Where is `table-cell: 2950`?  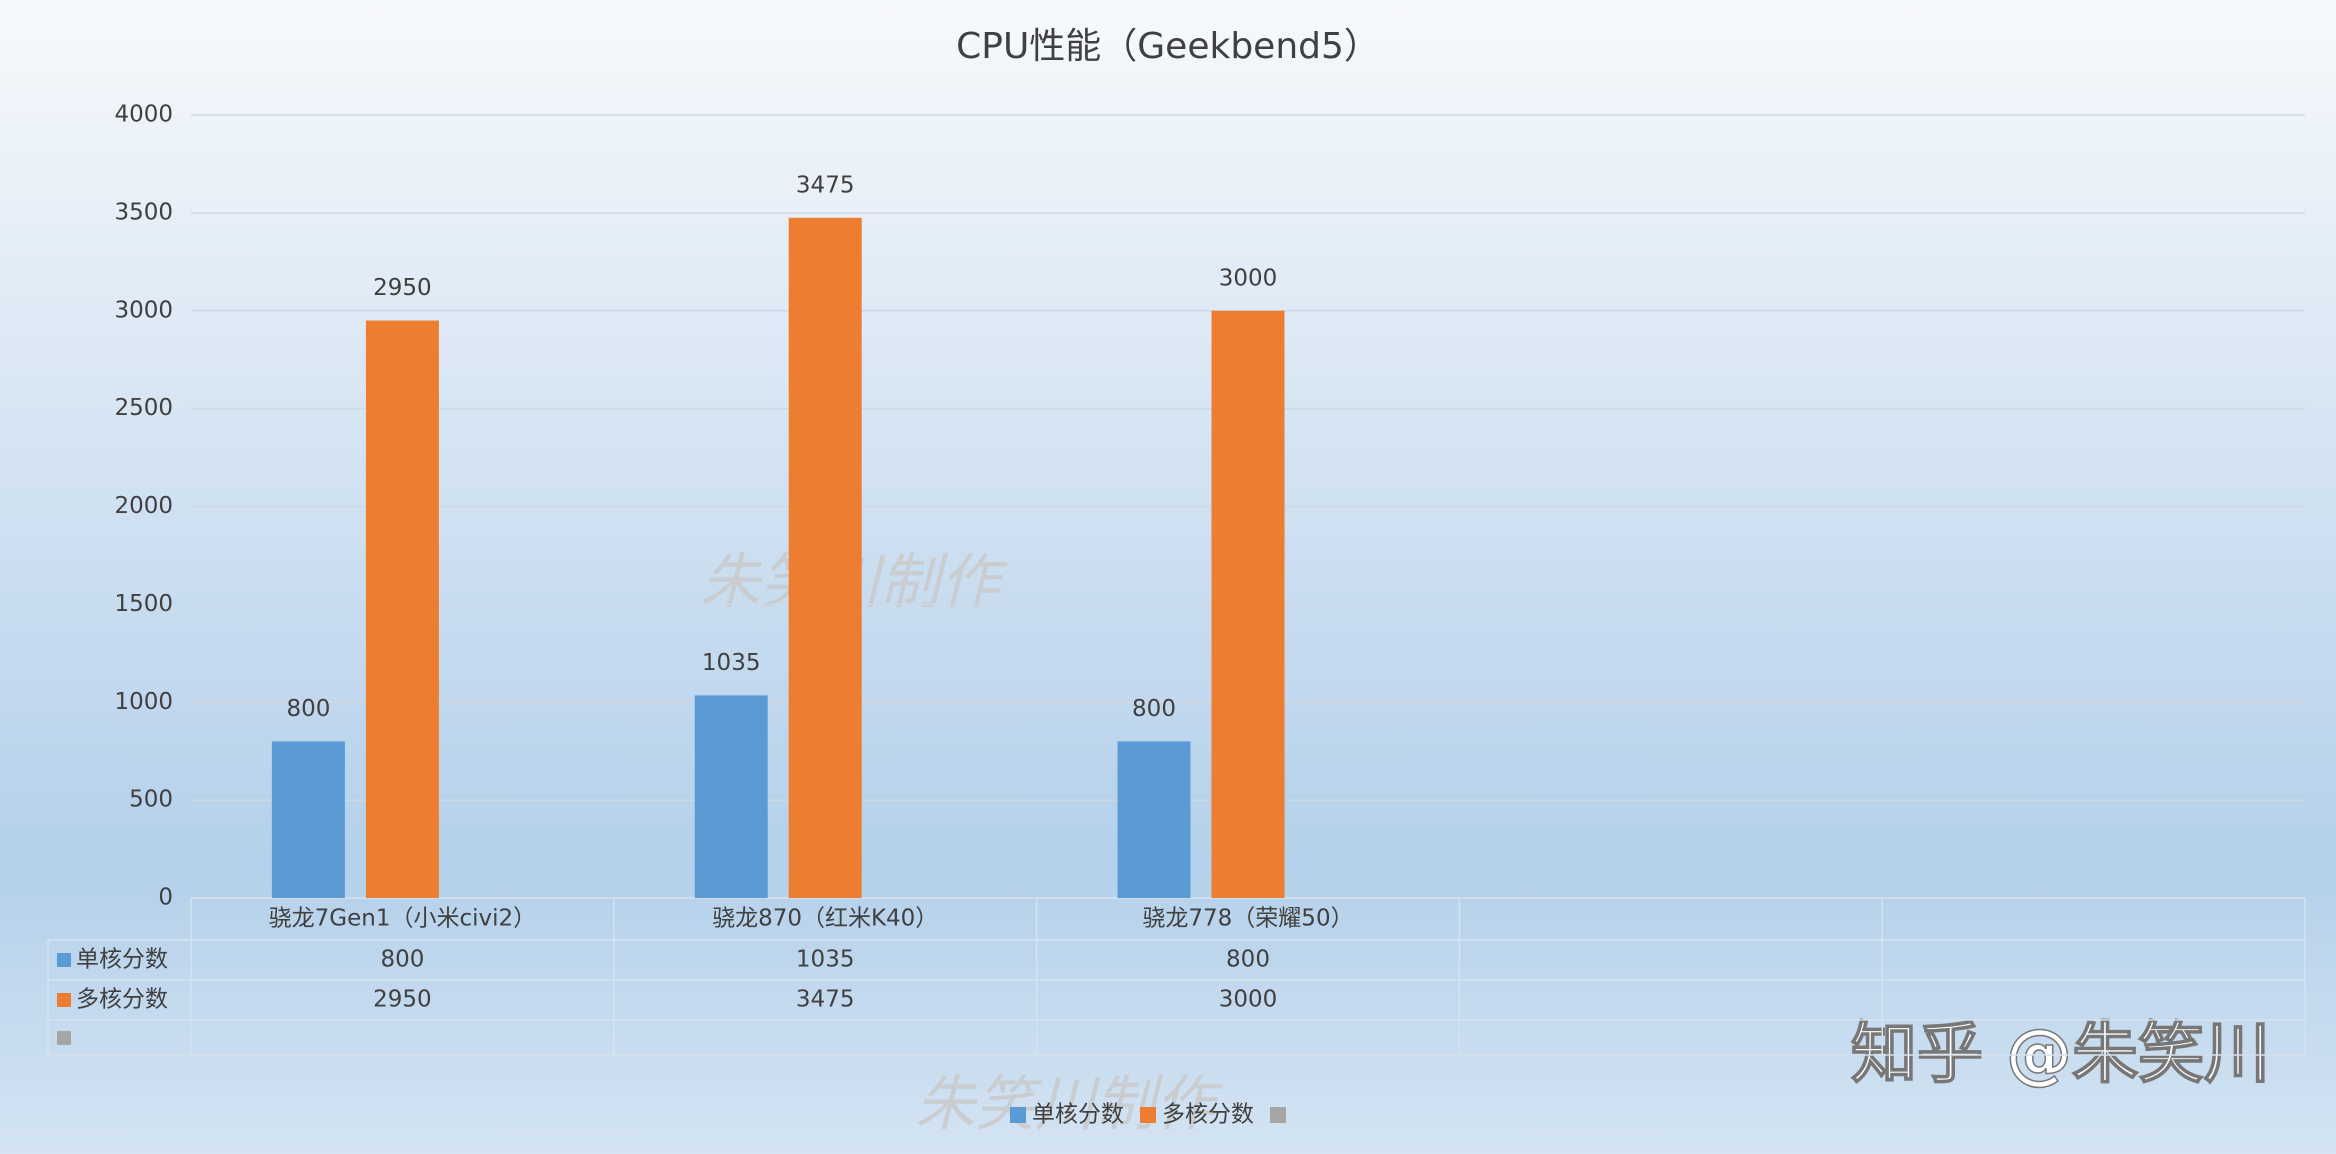 table-cell: 2950 is located at coordinates (402, 1000).